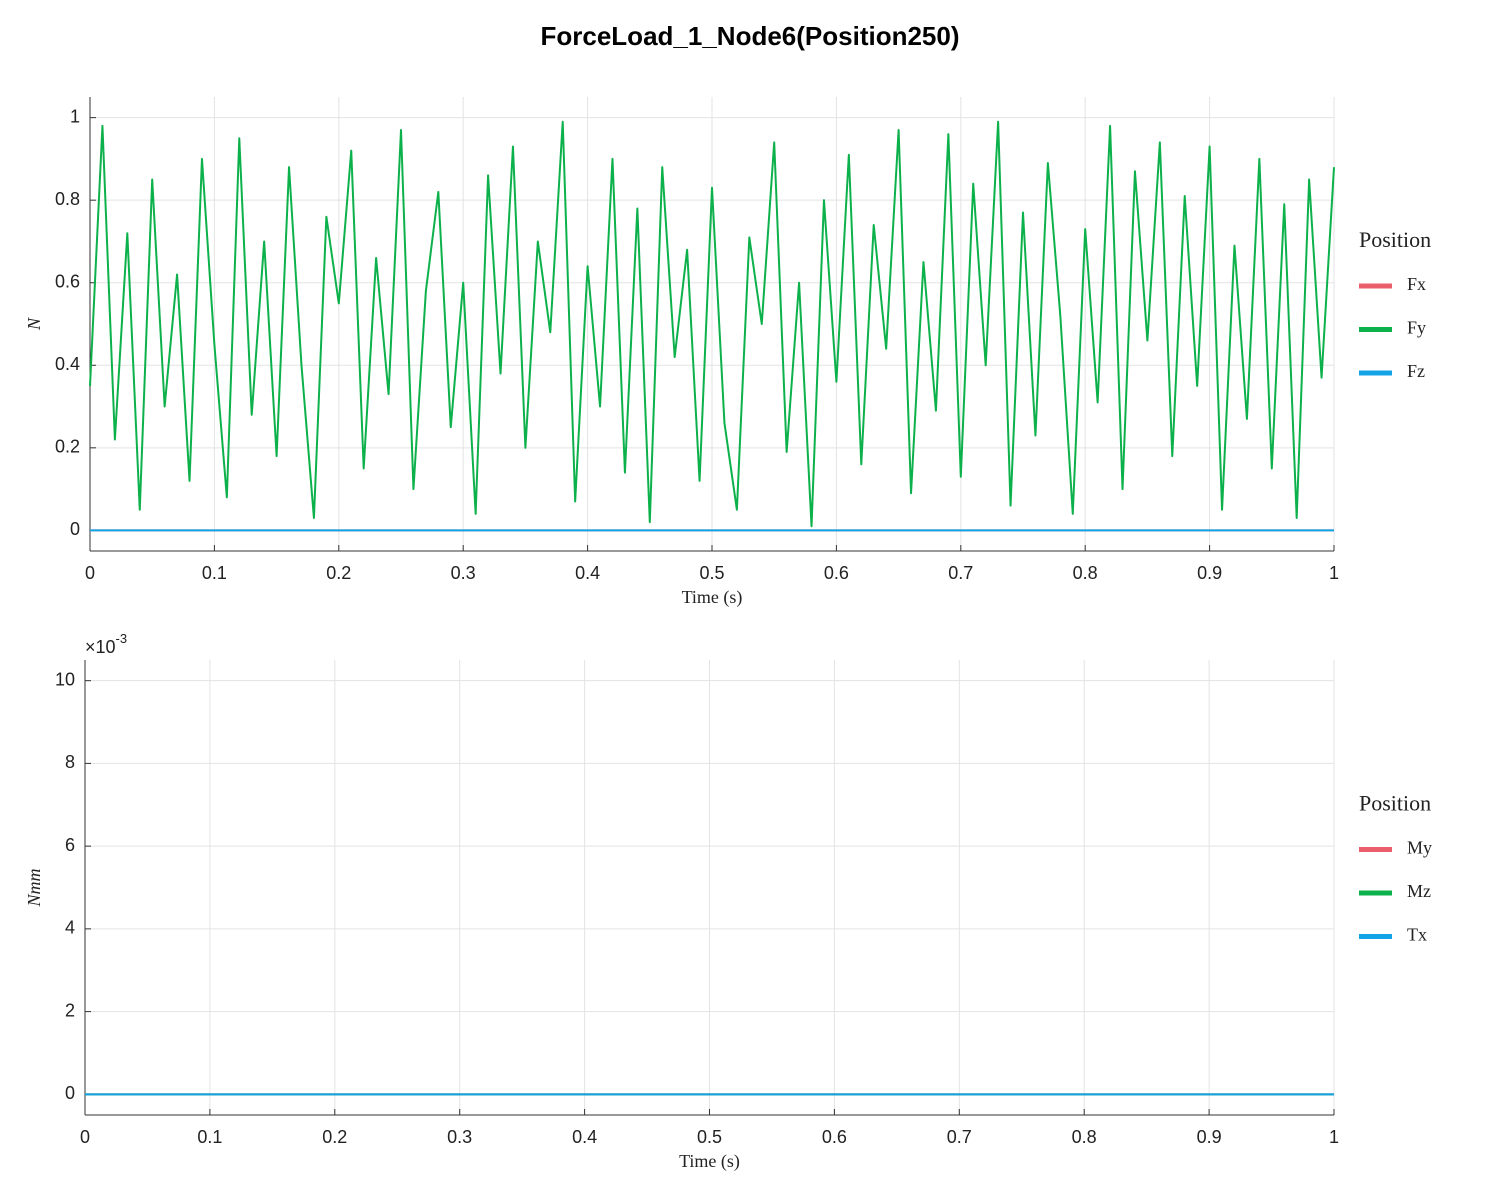 This screenshot has width=1500, height=1200. Describe the element at coordinates (1419, 891) in the screenshot. I see `legend-label: Mz` at that location.